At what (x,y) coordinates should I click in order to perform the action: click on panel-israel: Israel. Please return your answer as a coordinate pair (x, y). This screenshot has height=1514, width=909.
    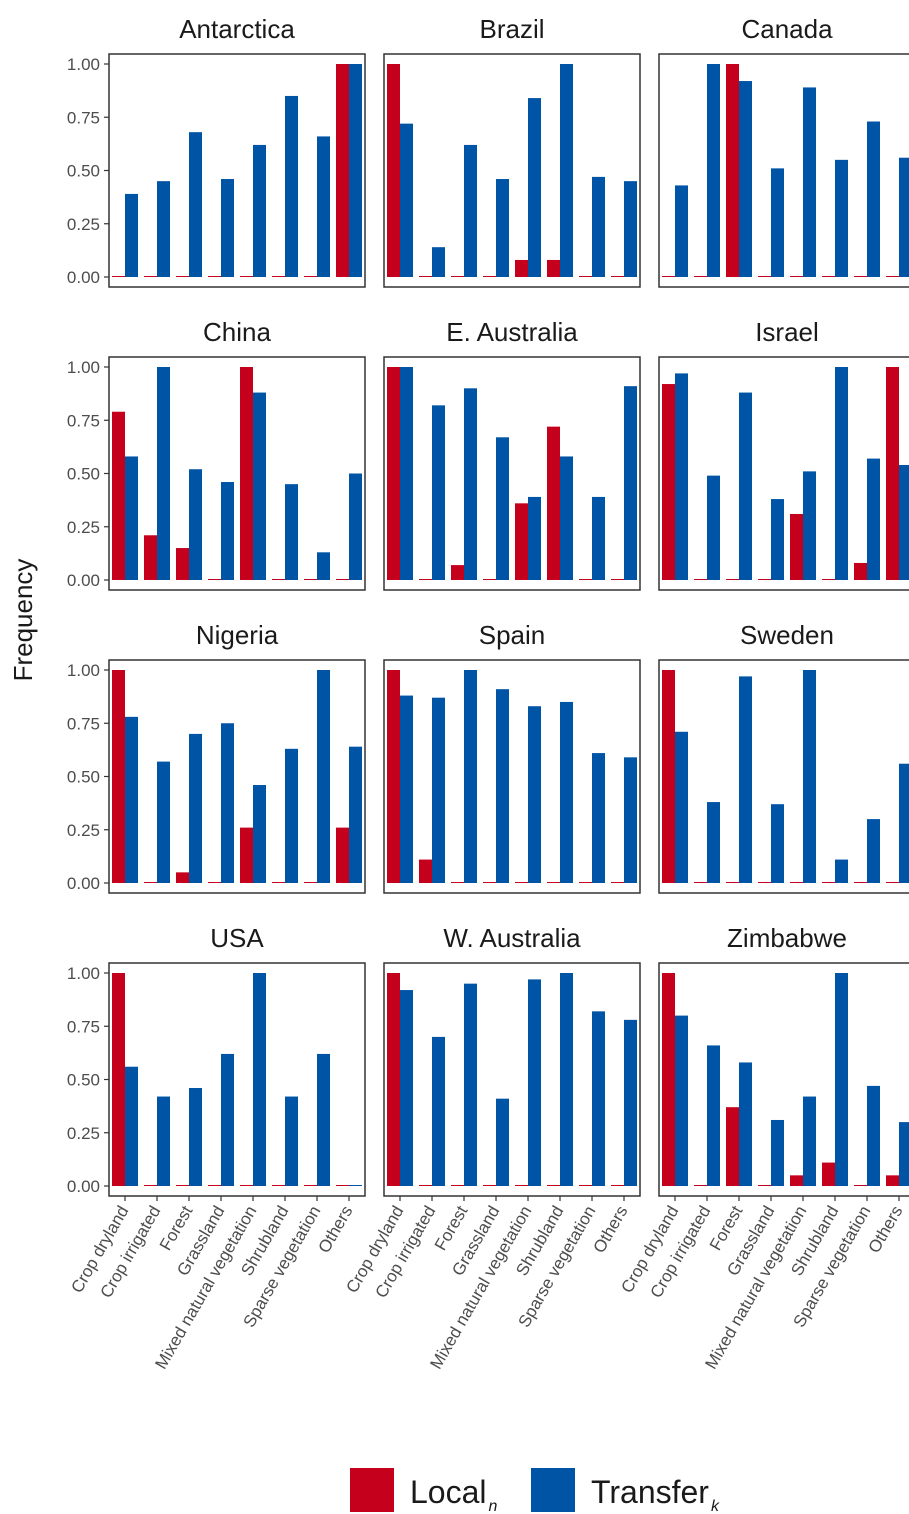
    Looking at the image, I should click on (783, 454).